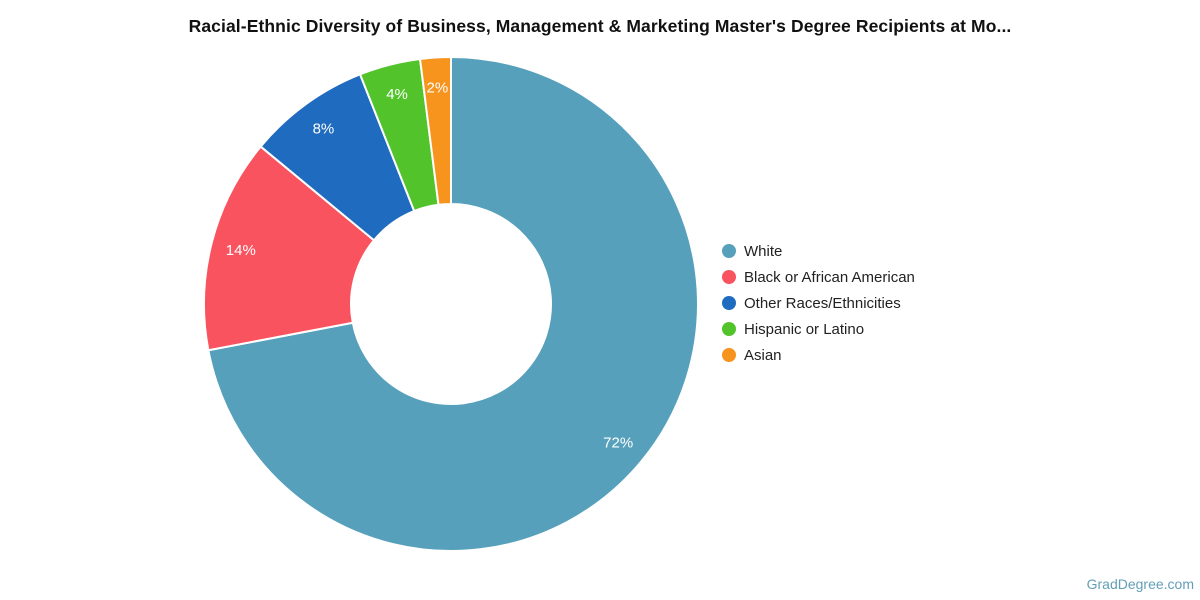  Describe the element at coordinates (729, 251) in the screenshot. I see `legend-swatch-white` at that location.